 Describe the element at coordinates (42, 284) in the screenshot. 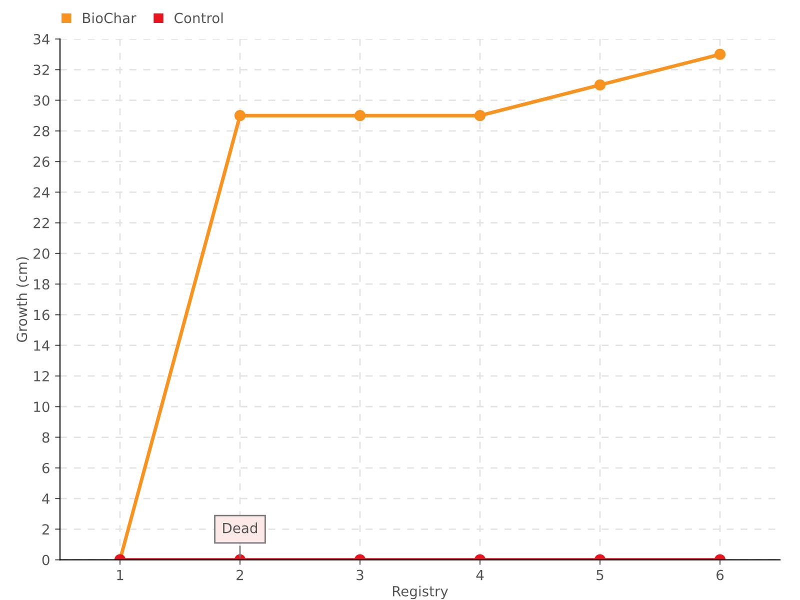

I see `y-tick-label: 18` at that location.